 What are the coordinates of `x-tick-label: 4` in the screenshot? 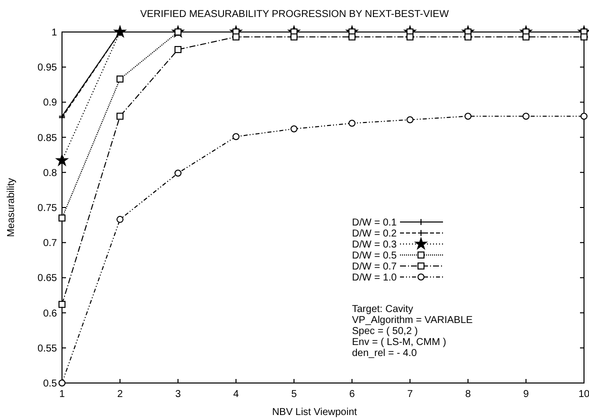 It's located at (236, 394).